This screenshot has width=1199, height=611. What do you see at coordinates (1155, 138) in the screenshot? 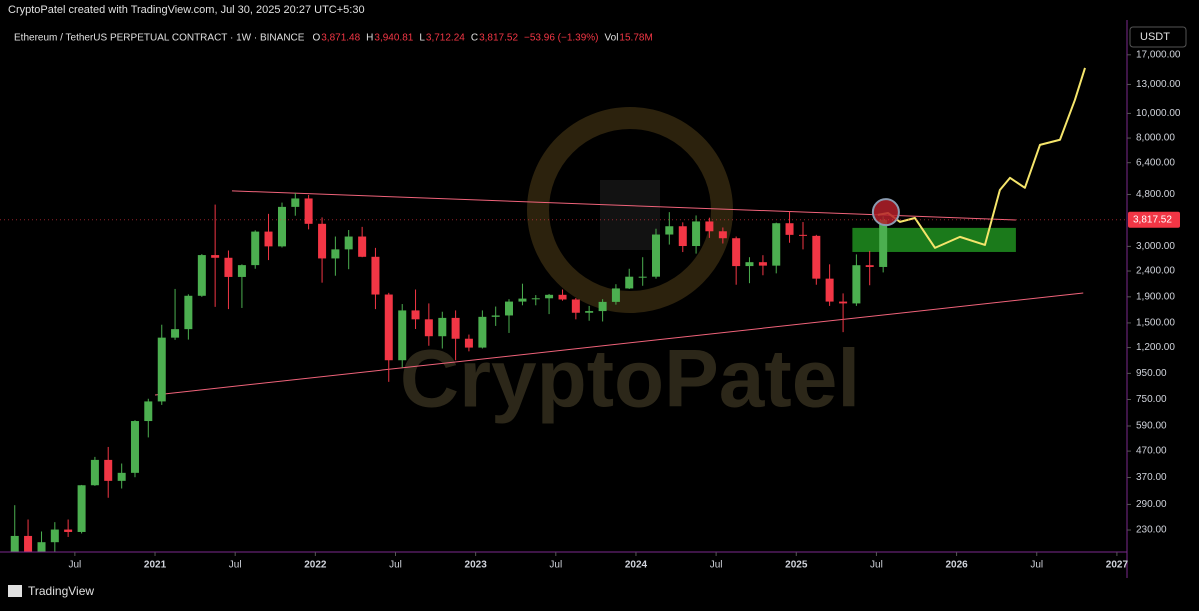
I see `y-tick-label: 8,000.00` at bounding box center [1155, 138].